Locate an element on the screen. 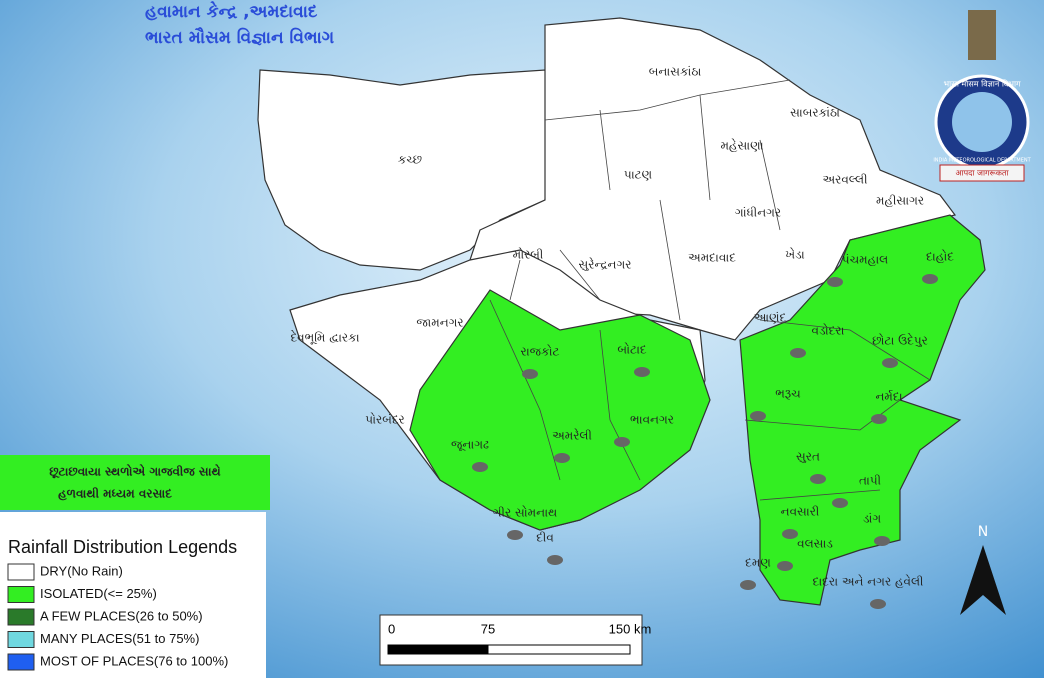 The height and width of the screenshot is (678, 1044). scale-label: 0 is located at coordinates (391, 628).